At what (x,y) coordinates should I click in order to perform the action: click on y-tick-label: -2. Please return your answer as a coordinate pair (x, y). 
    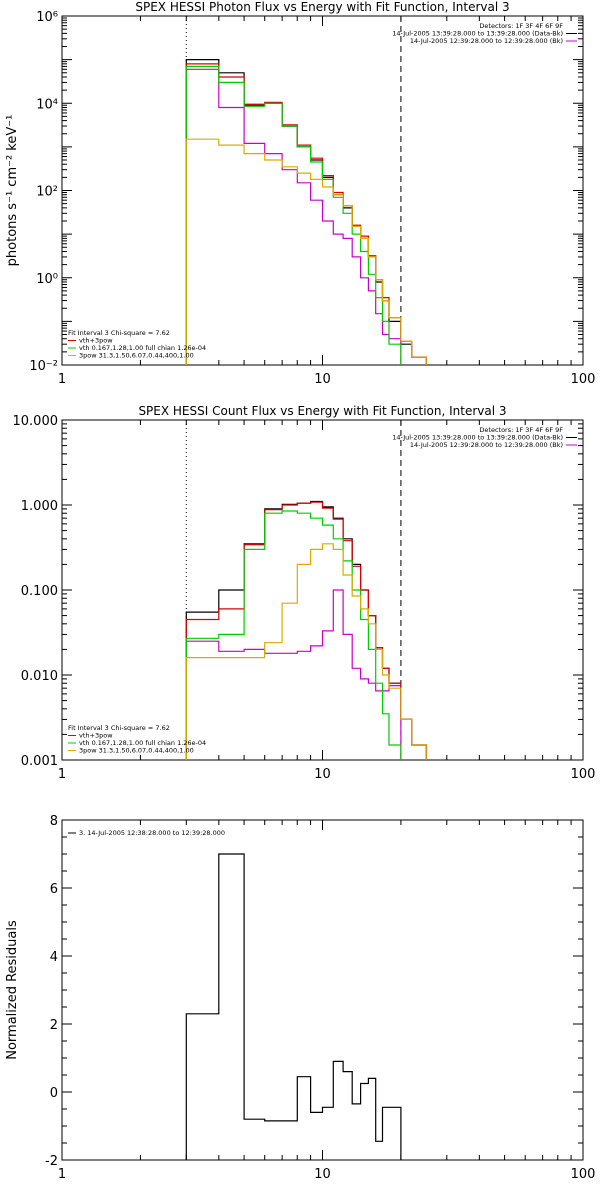
    Looking at the image, I should click on (51, 1161).